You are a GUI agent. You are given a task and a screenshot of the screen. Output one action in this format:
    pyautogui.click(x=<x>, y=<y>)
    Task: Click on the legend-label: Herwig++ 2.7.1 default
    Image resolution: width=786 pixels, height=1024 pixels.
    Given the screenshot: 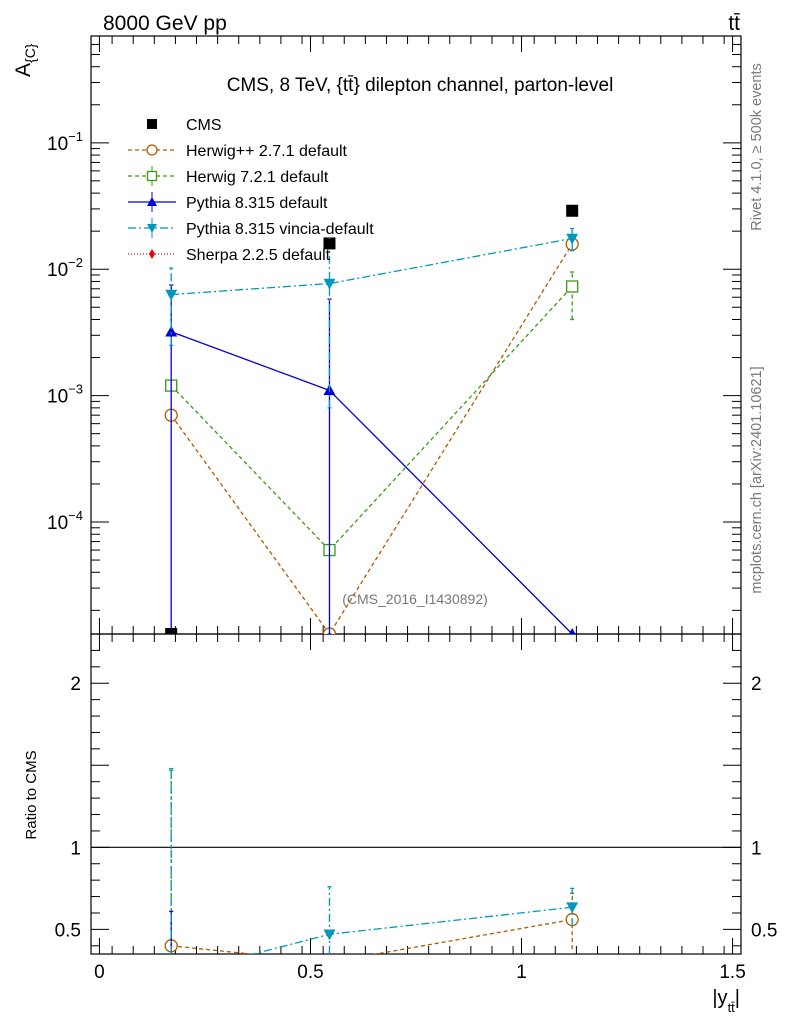 What is the action you would take?
    pyautogui.click(x=267, y=151)
    